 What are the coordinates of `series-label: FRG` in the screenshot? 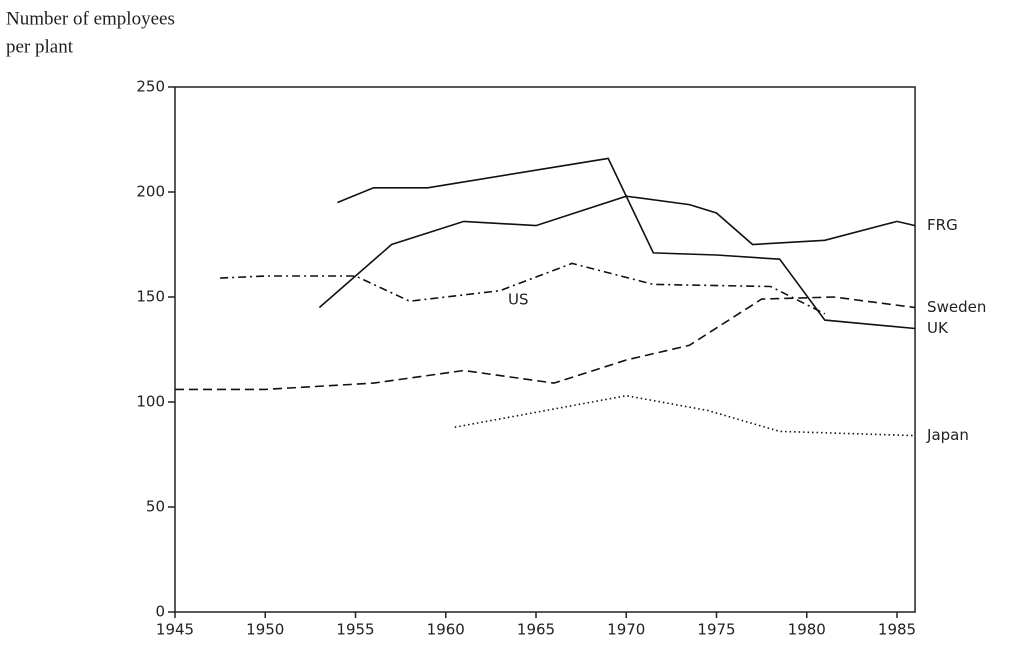 It's located at (942, 225).